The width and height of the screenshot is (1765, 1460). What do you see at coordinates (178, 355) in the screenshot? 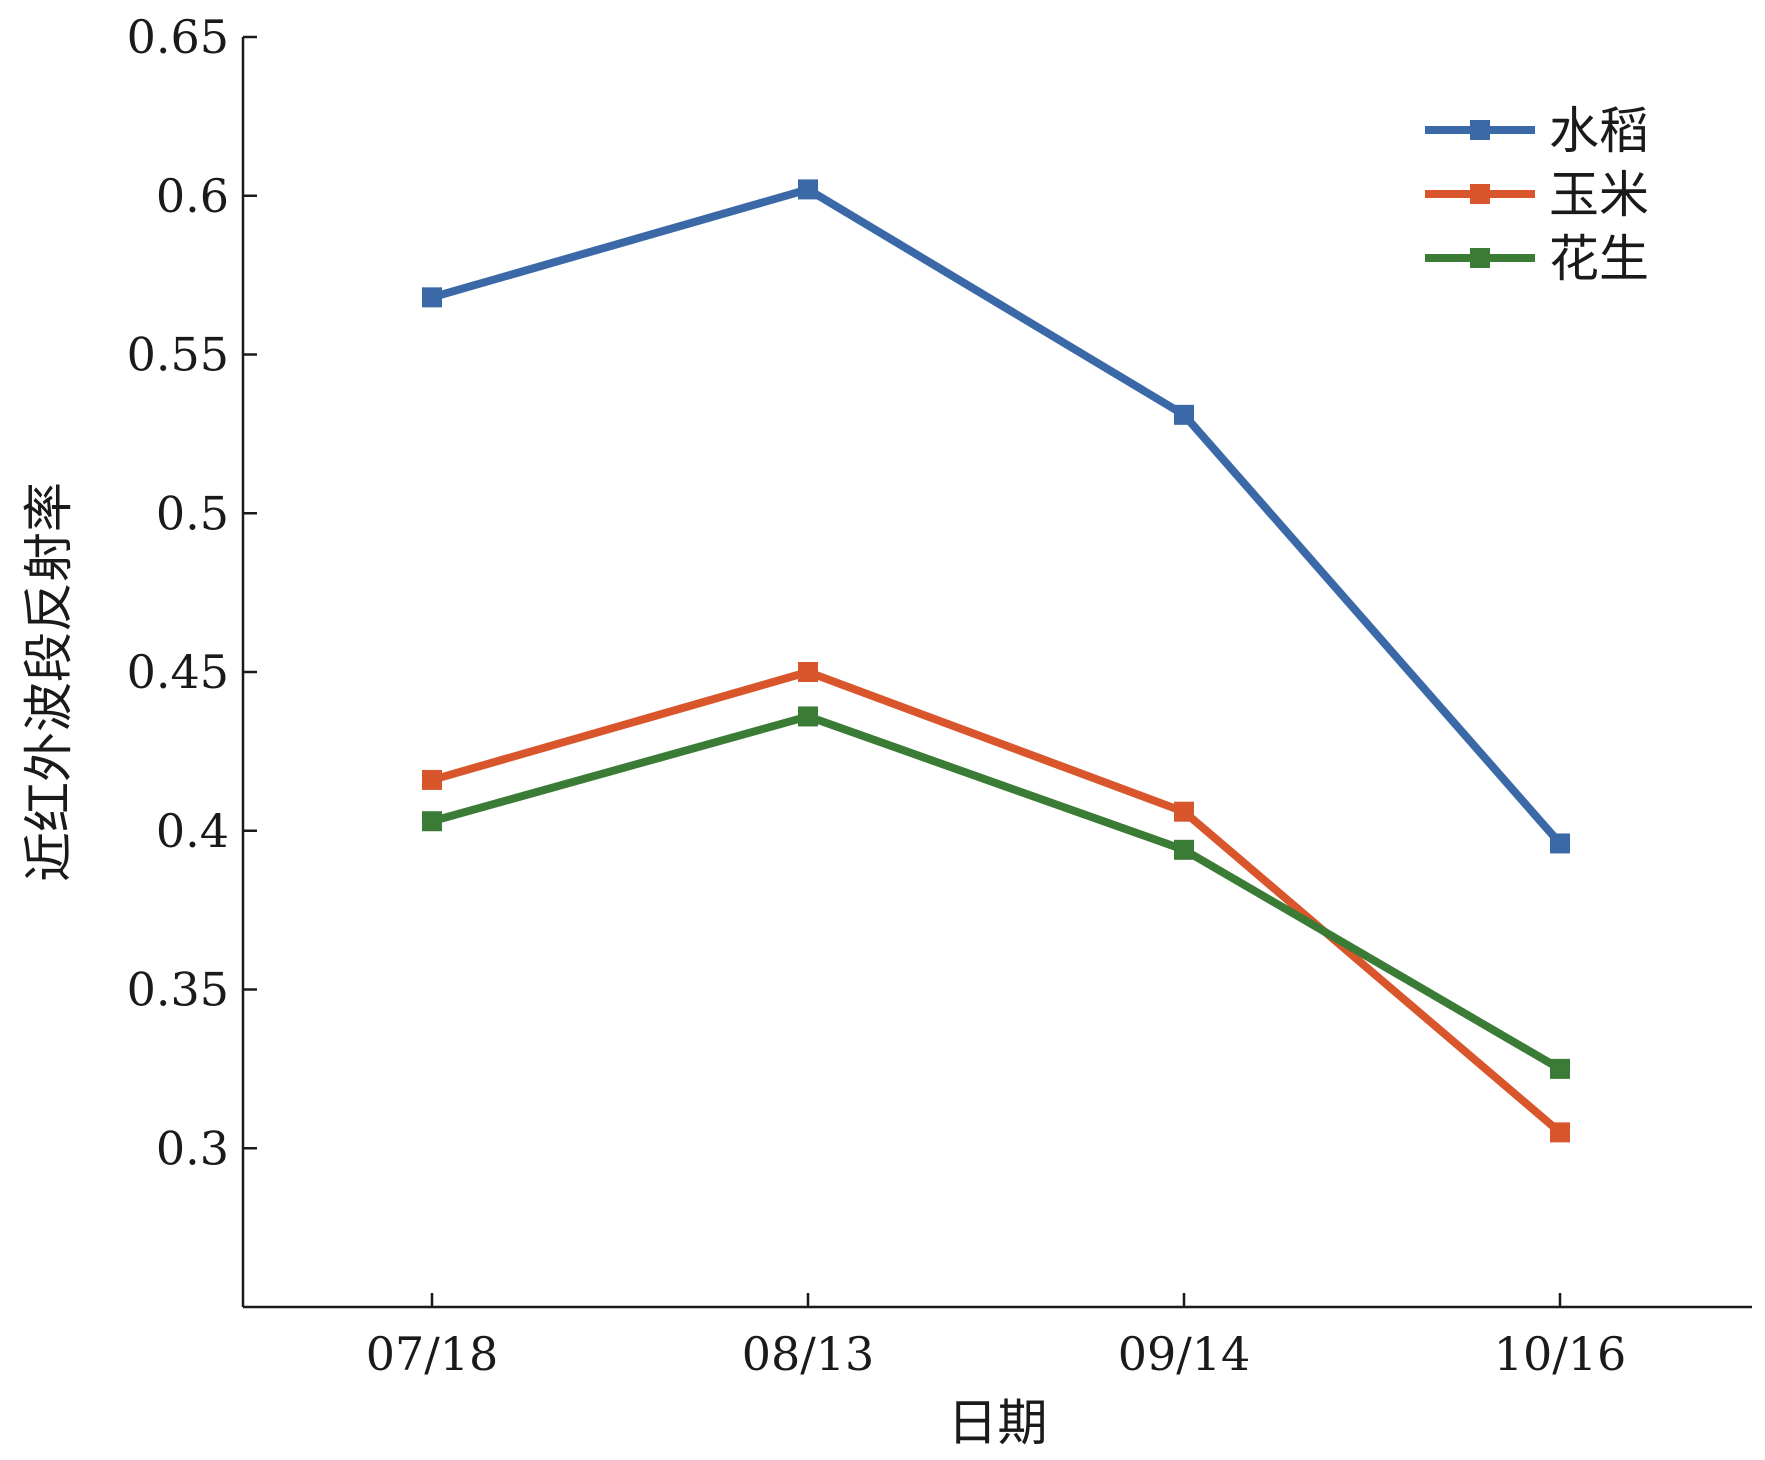
I see `y-tick-label: 0.55` at bounding box center [178, 355].